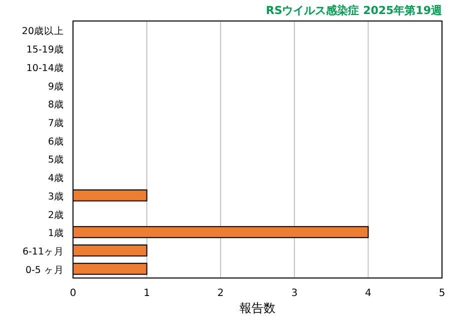 The width and height of the screenshot is (460, 321). What do you see at coordinates (44, 270) in the screenshot?
I see `y-tick-label: 0-5 ヶ月` at bounding box center [44, 270].